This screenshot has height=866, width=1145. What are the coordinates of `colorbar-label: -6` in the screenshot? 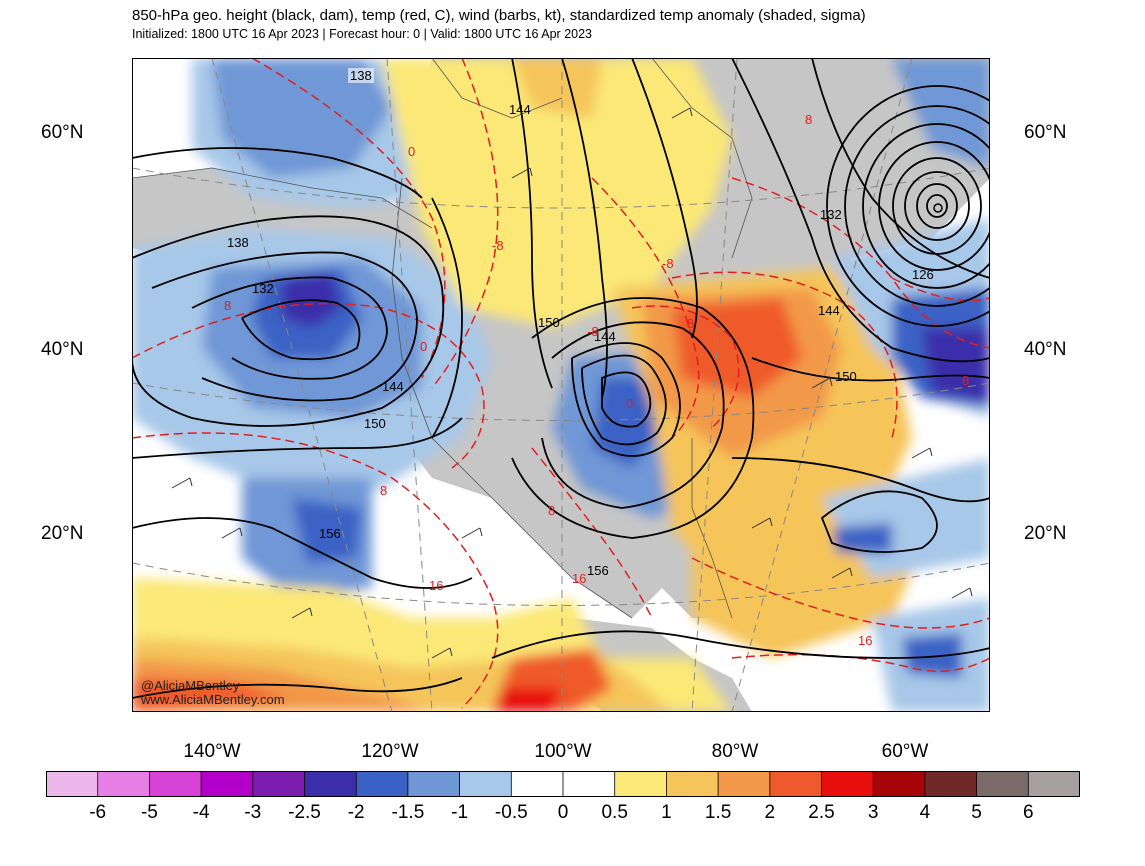 It's located at (98, 812).